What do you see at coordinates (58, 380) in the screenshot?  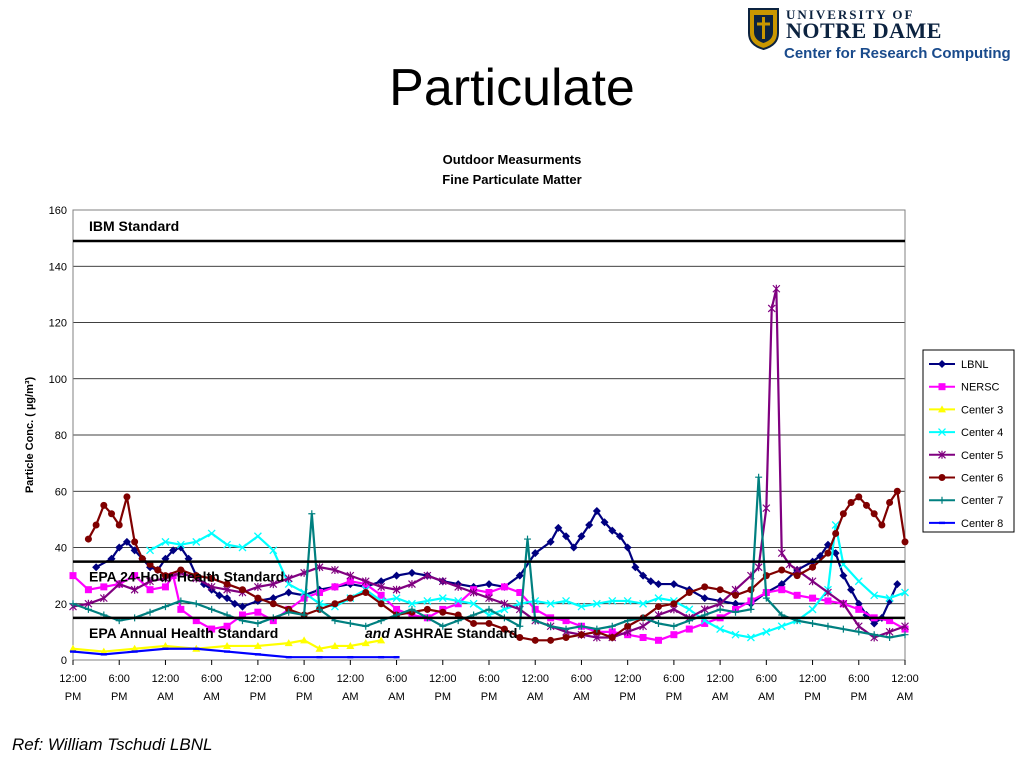 I see `y-tick-label: 100` at bounding box center [58, 380].